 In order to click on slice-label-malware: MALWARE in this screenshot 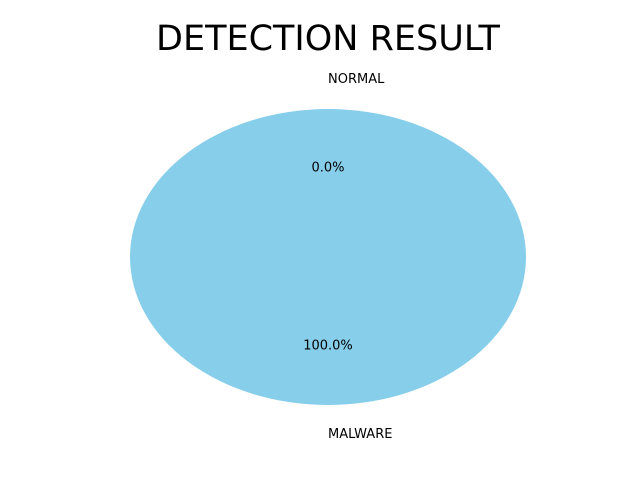, I will do `click(360, 434)`.